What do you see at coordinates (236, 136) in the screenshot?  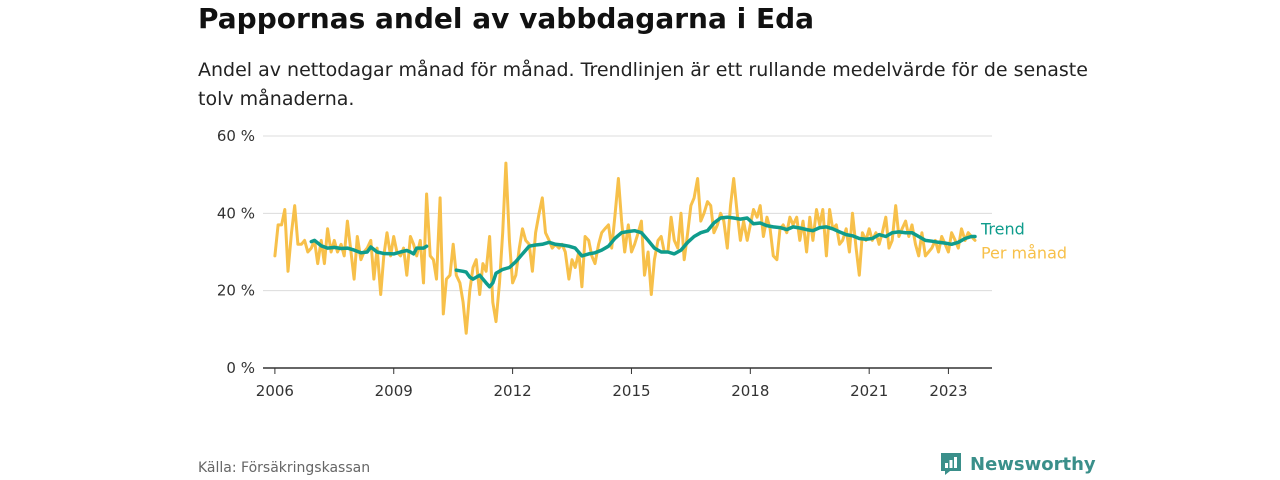 I see `y-tick-label: 60 %` at bounding box center [236, 136].